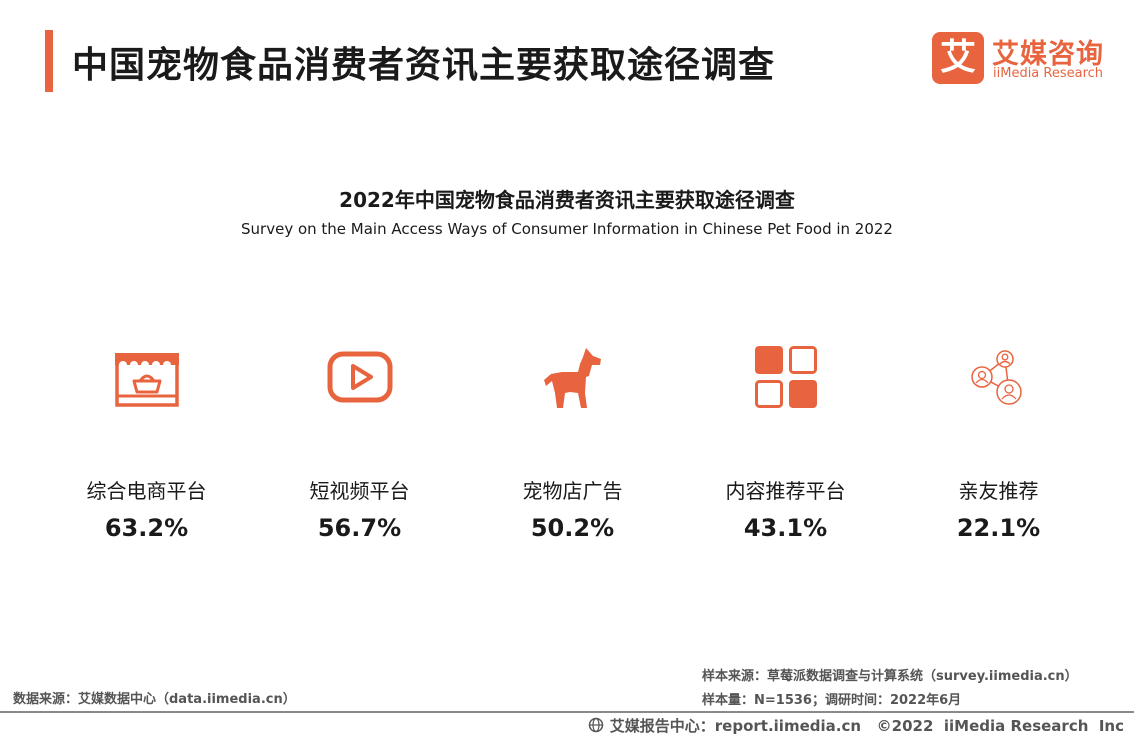 This screenshot has width=1134, height=737. I want to click on item-label: 内容推荐平台, so click(785, 491).